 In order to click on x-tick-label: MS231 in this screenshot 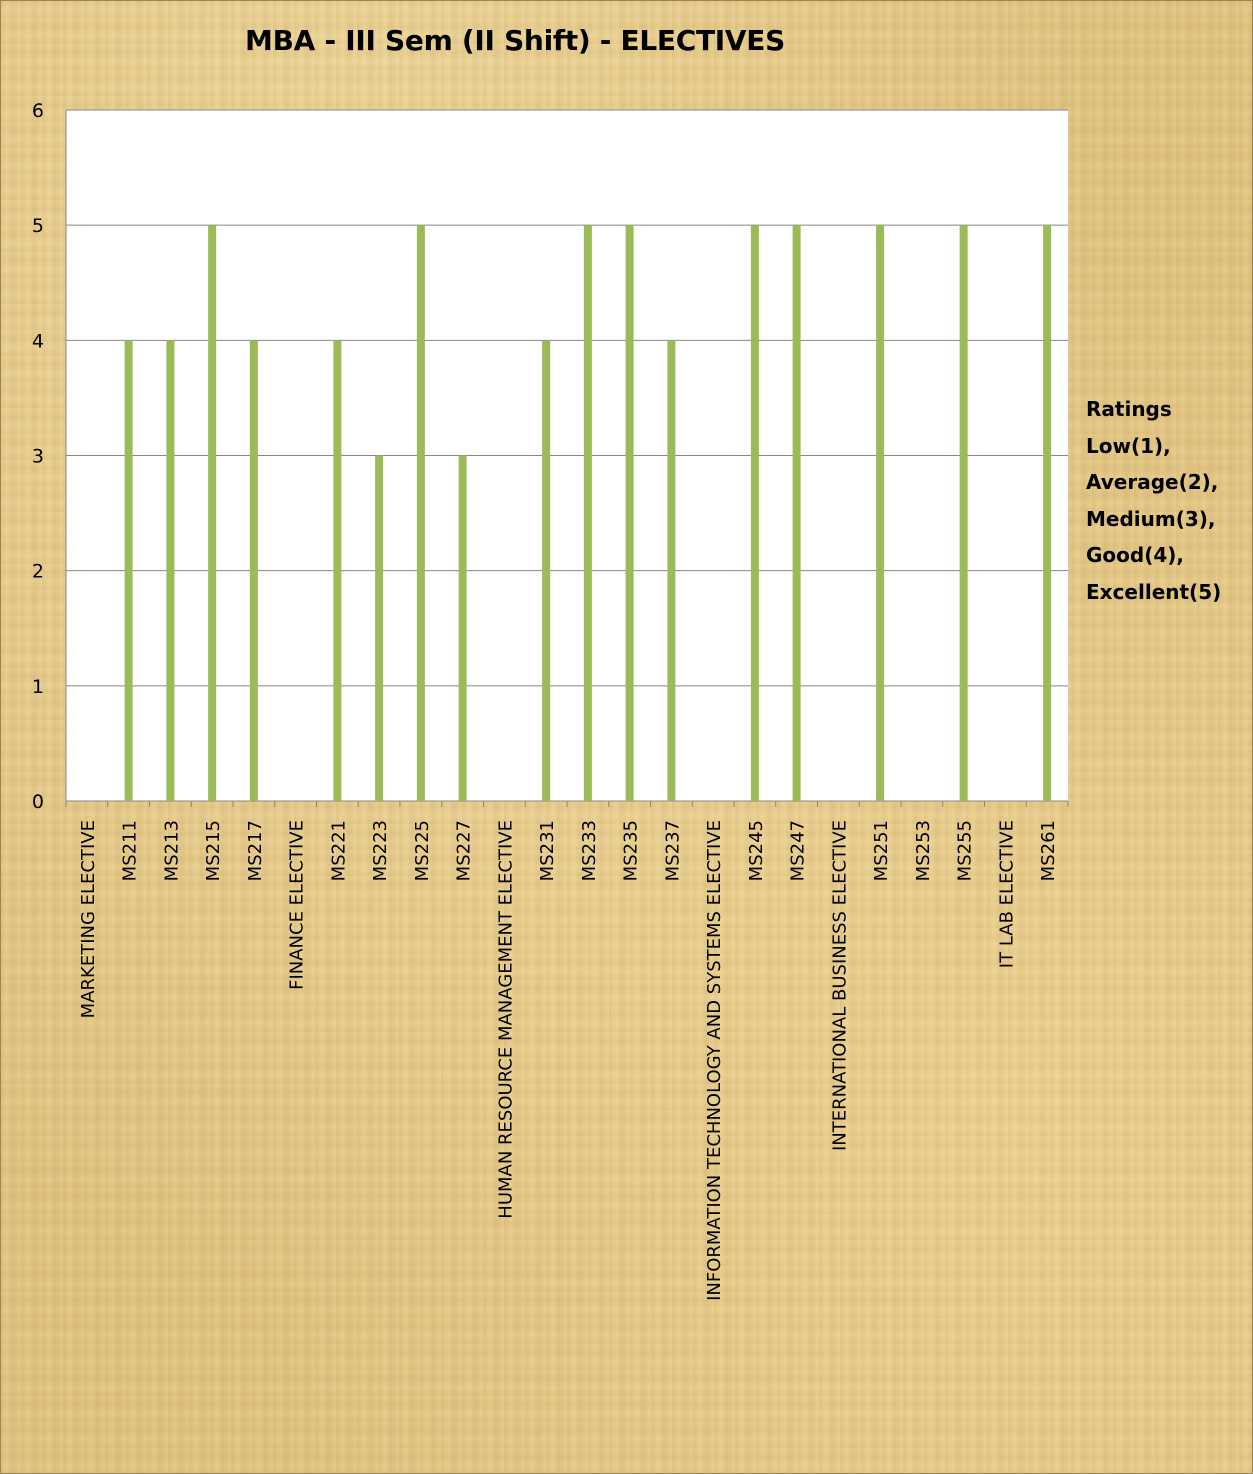, I will do `click(547, 850)`.